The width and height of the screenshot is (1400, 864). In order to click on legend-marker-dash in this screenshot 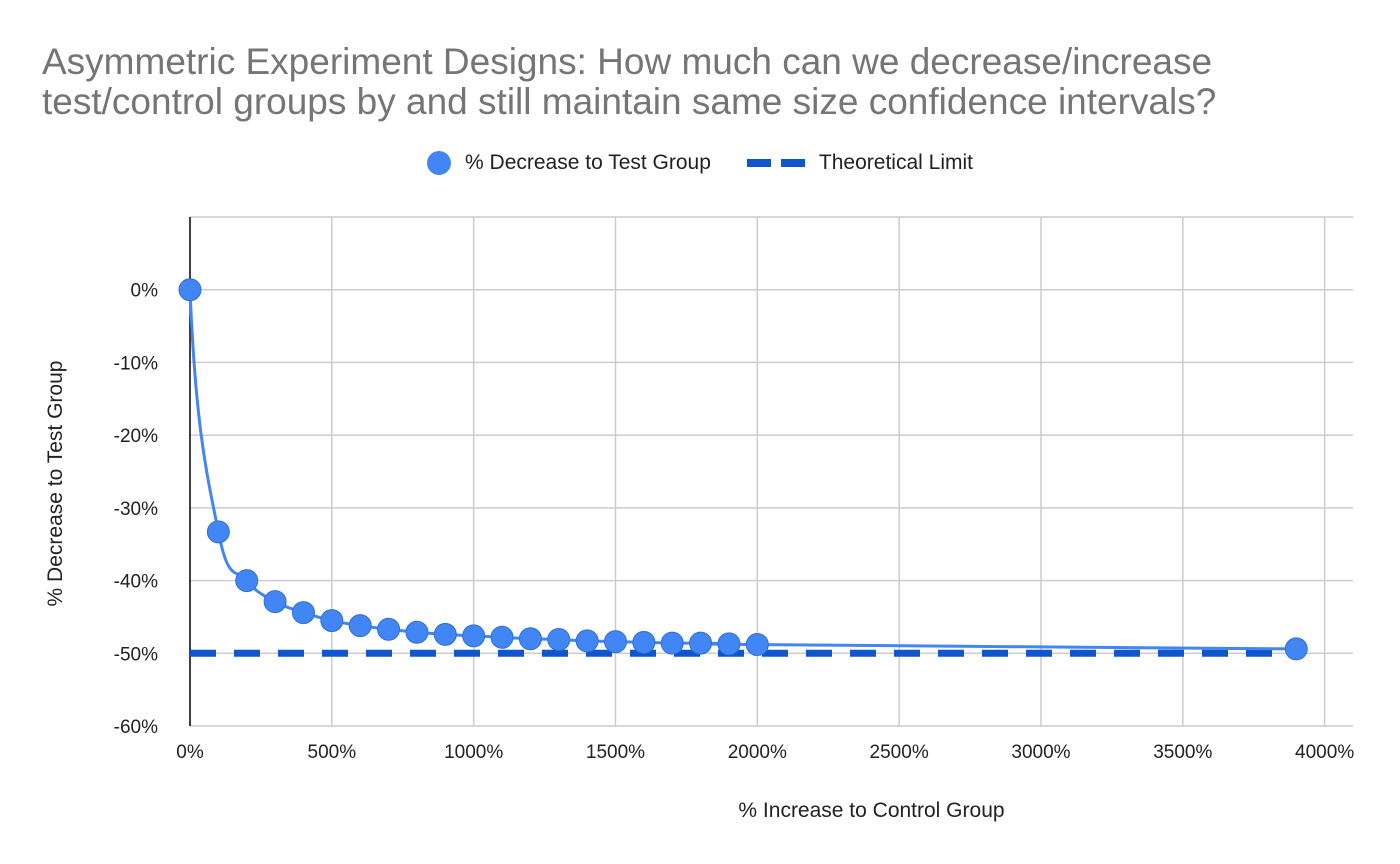, I will do `click(775, 163)`.